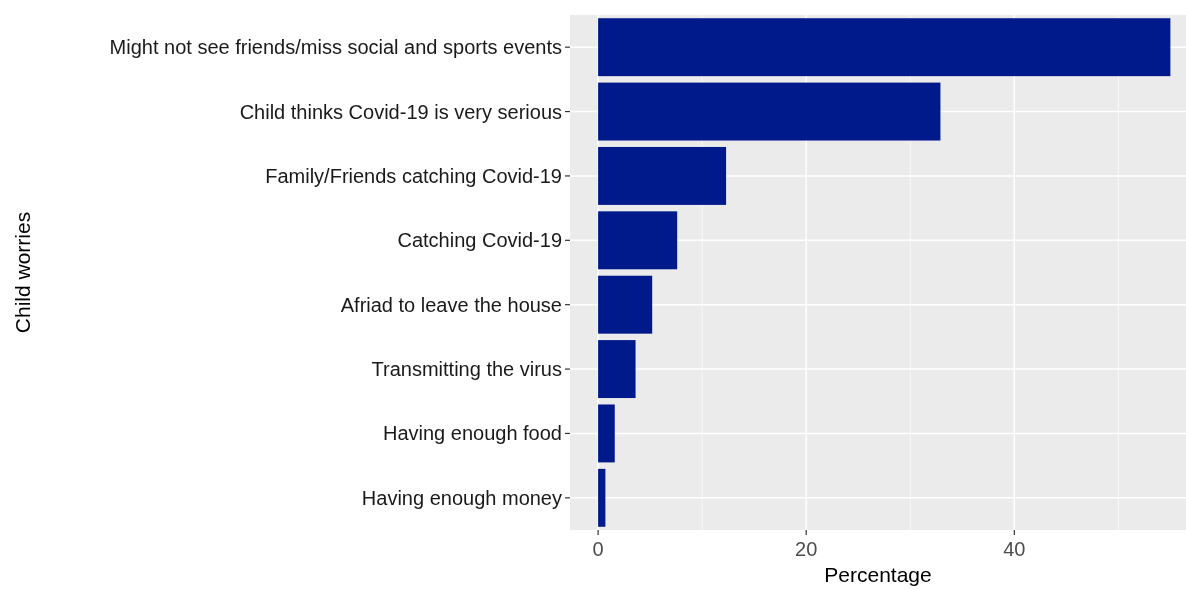  Describe the element at coordinates (878, 574) in the screenshot. I see `x-axis-title: Percentage` at that location.